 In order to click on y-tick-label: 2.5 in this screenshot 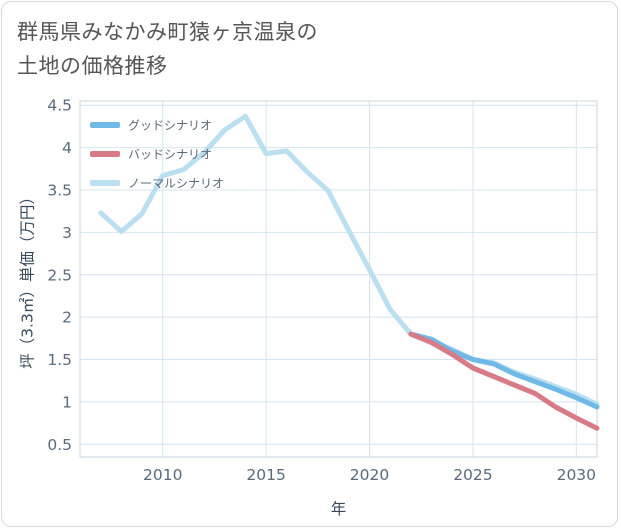, I will do `click(59, 275)`.